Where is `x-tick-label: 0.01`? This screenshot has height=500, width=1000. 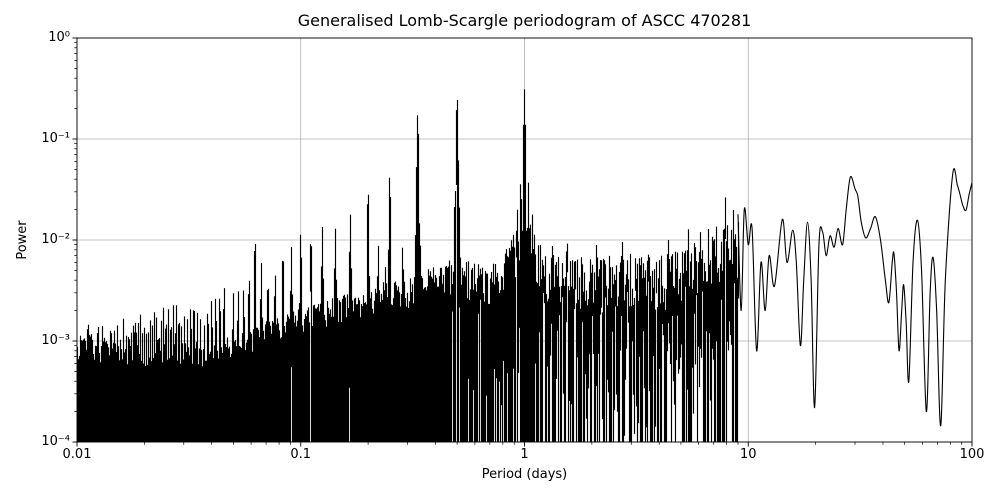 x-tick-label: 0.01 is located at coordinates (77, 454).